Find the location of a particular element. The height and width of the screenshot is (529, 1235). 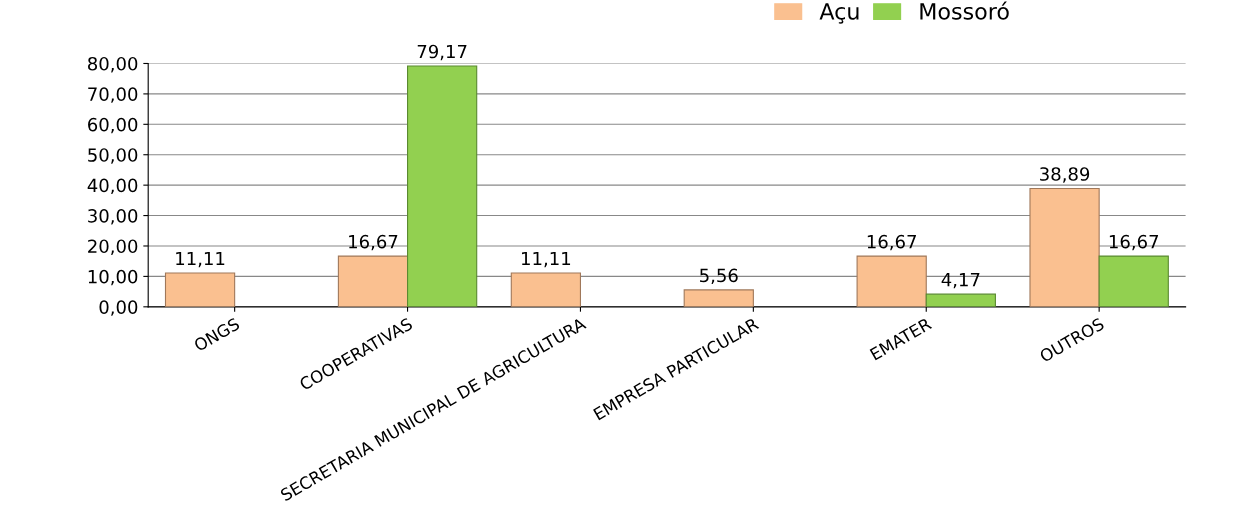

y-tick-label: 80,00 is located at coordinates (113, 64).